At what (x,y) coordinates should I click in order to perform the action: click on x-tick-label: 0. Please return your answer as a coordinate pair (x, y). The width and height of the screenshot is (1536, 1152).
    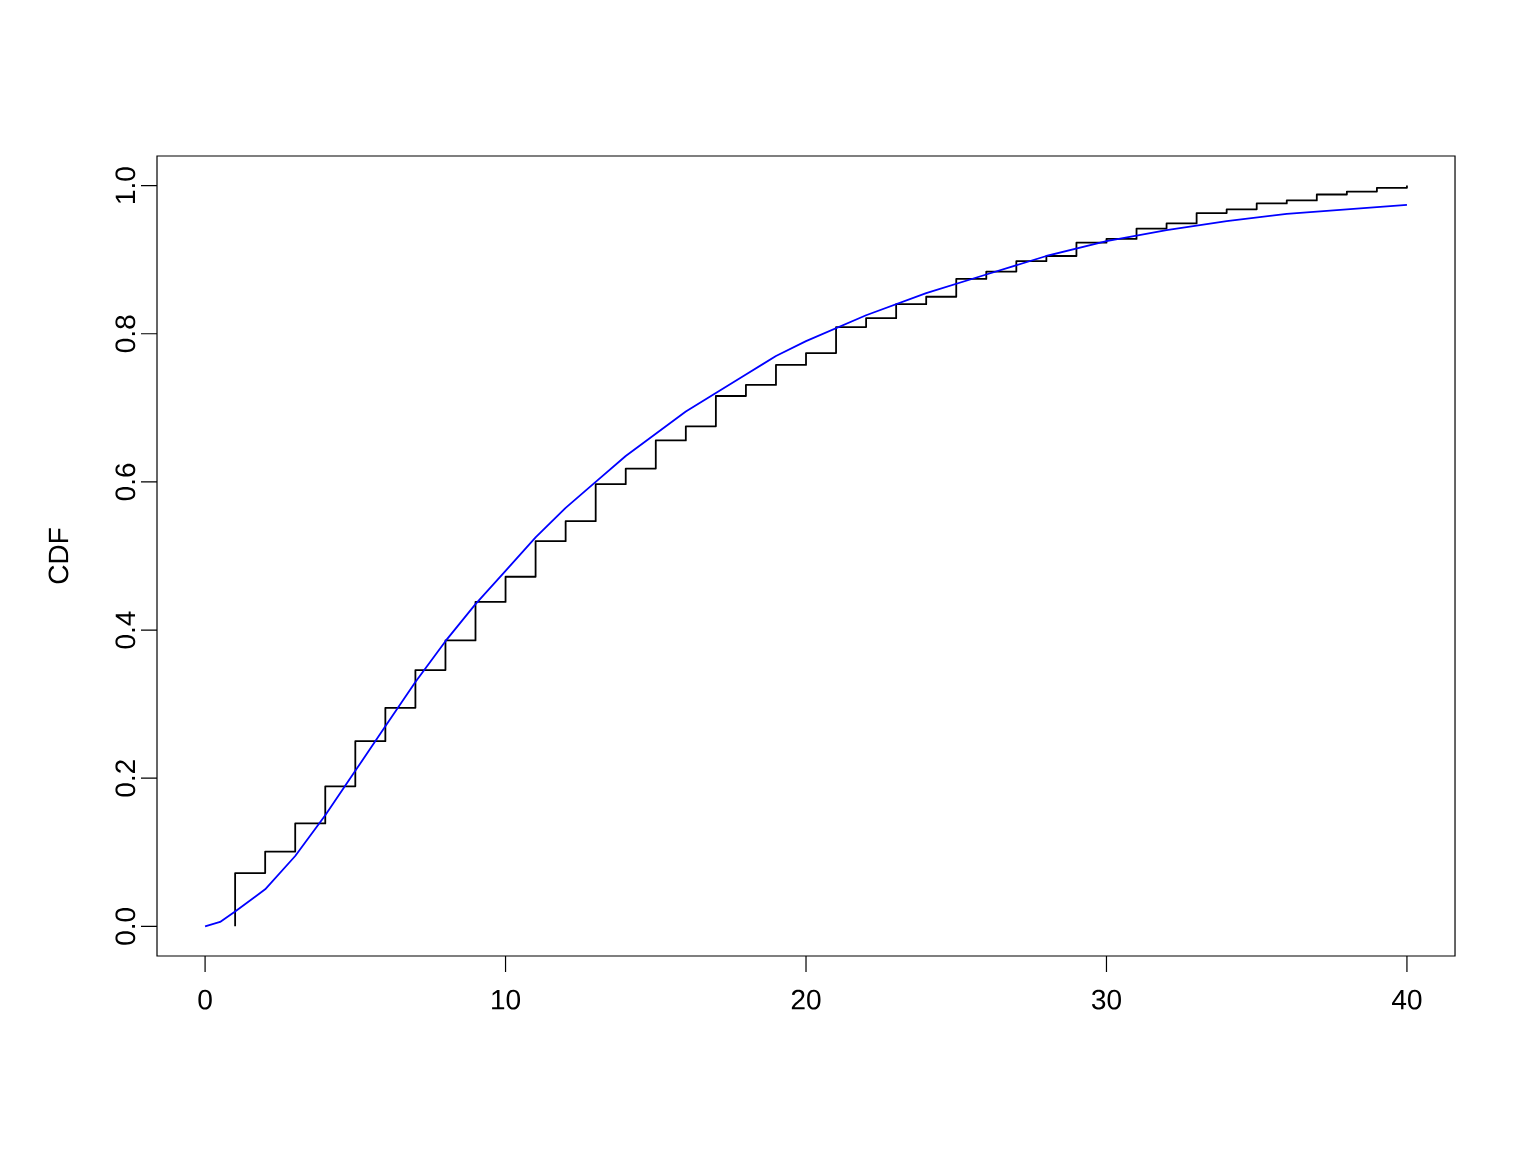
    Looking at the image, I should click on (205, 999).